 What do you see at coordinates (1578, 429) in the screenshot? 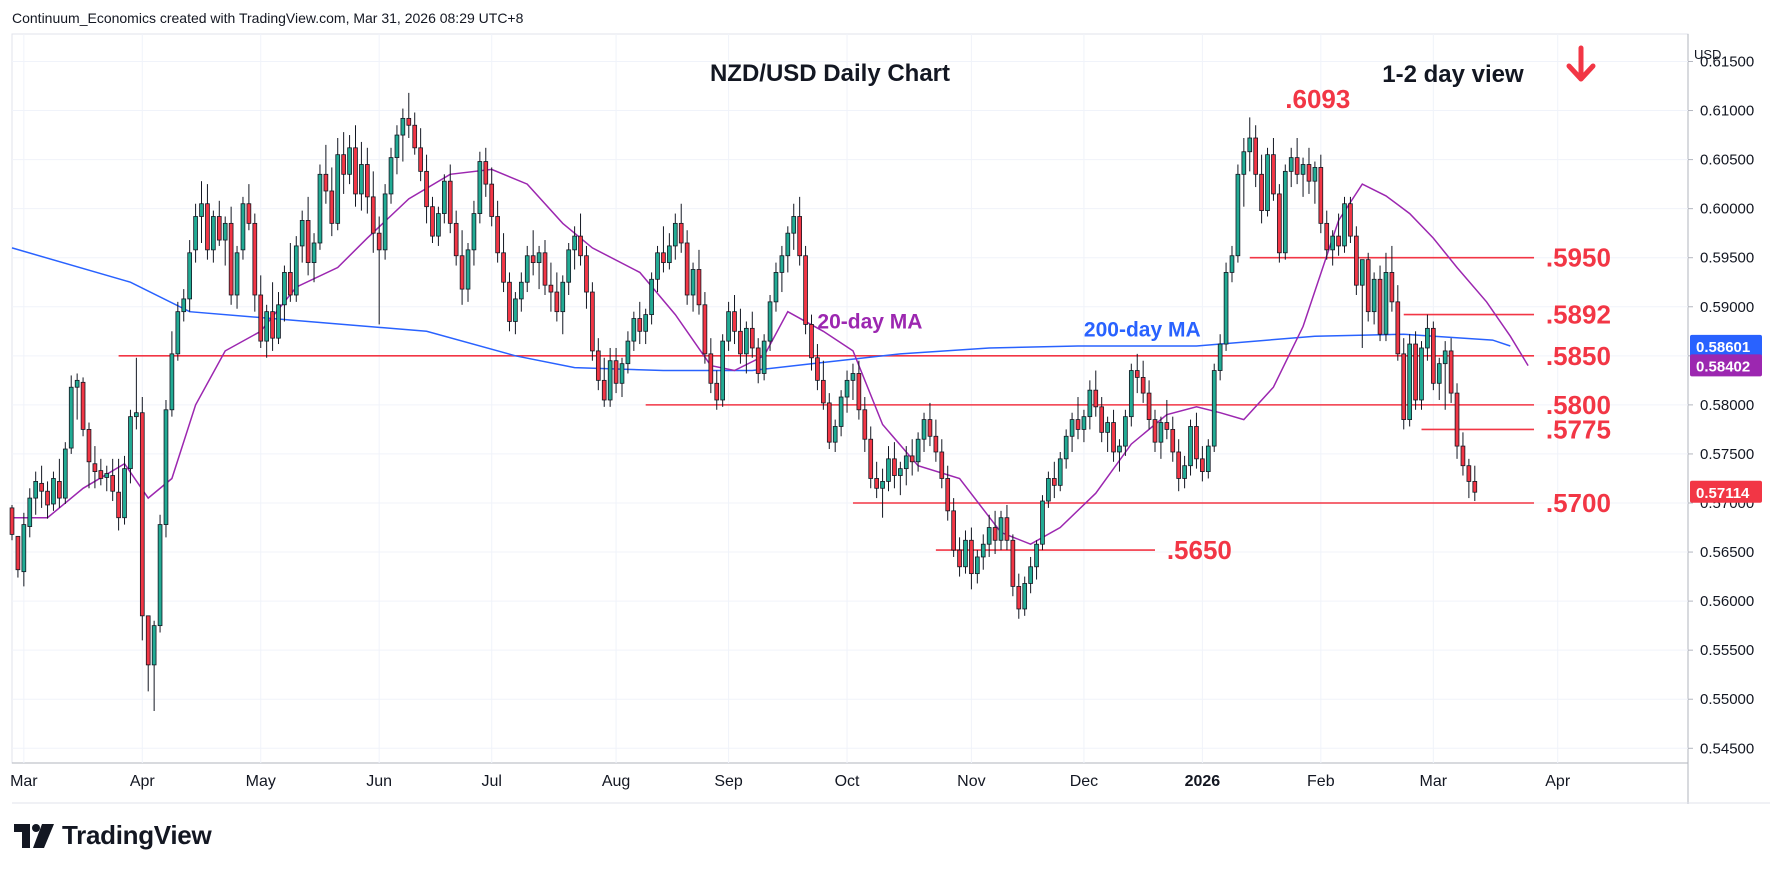
I see `level-label: .5775` at bounding box center [1578, 429].